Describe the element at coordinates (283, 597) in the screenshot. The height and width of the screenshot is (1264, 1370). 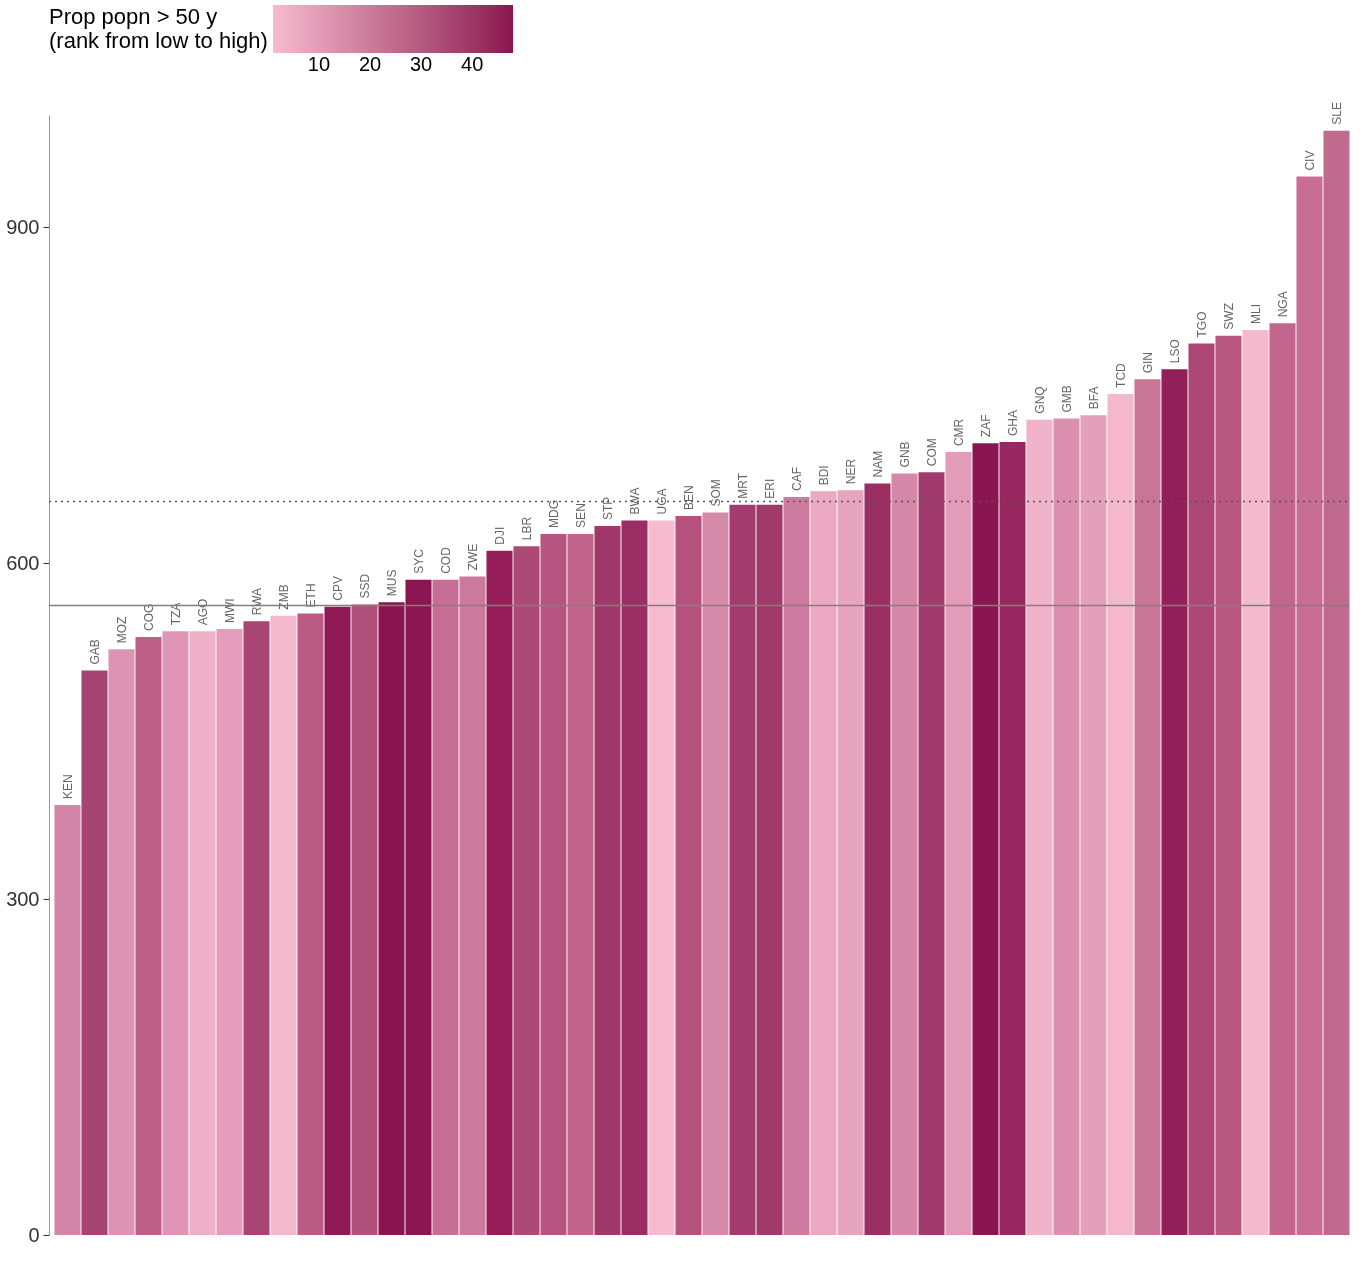
I see `x-tick-label: ZMB` at that location.